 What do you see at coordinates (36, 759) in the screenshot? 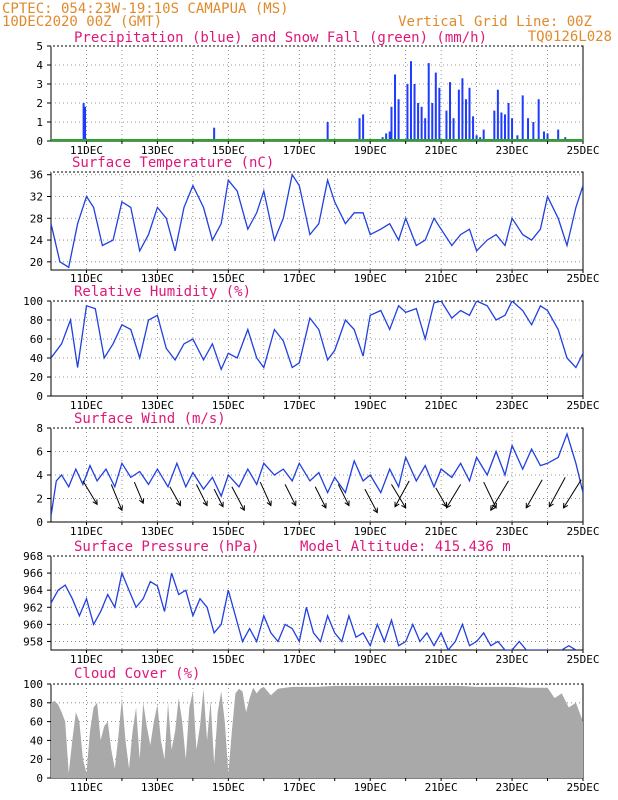
I see `cloud-ytick-label: 20` at bounding box center [36, 759].